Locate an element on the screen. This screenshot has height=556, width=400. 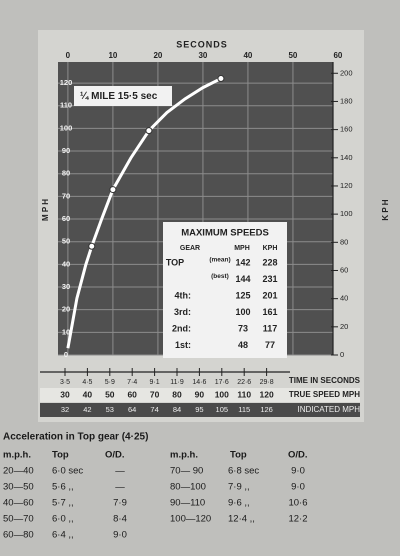
max-speeds-cell: 2nd: is located at coordinates (181, 328).